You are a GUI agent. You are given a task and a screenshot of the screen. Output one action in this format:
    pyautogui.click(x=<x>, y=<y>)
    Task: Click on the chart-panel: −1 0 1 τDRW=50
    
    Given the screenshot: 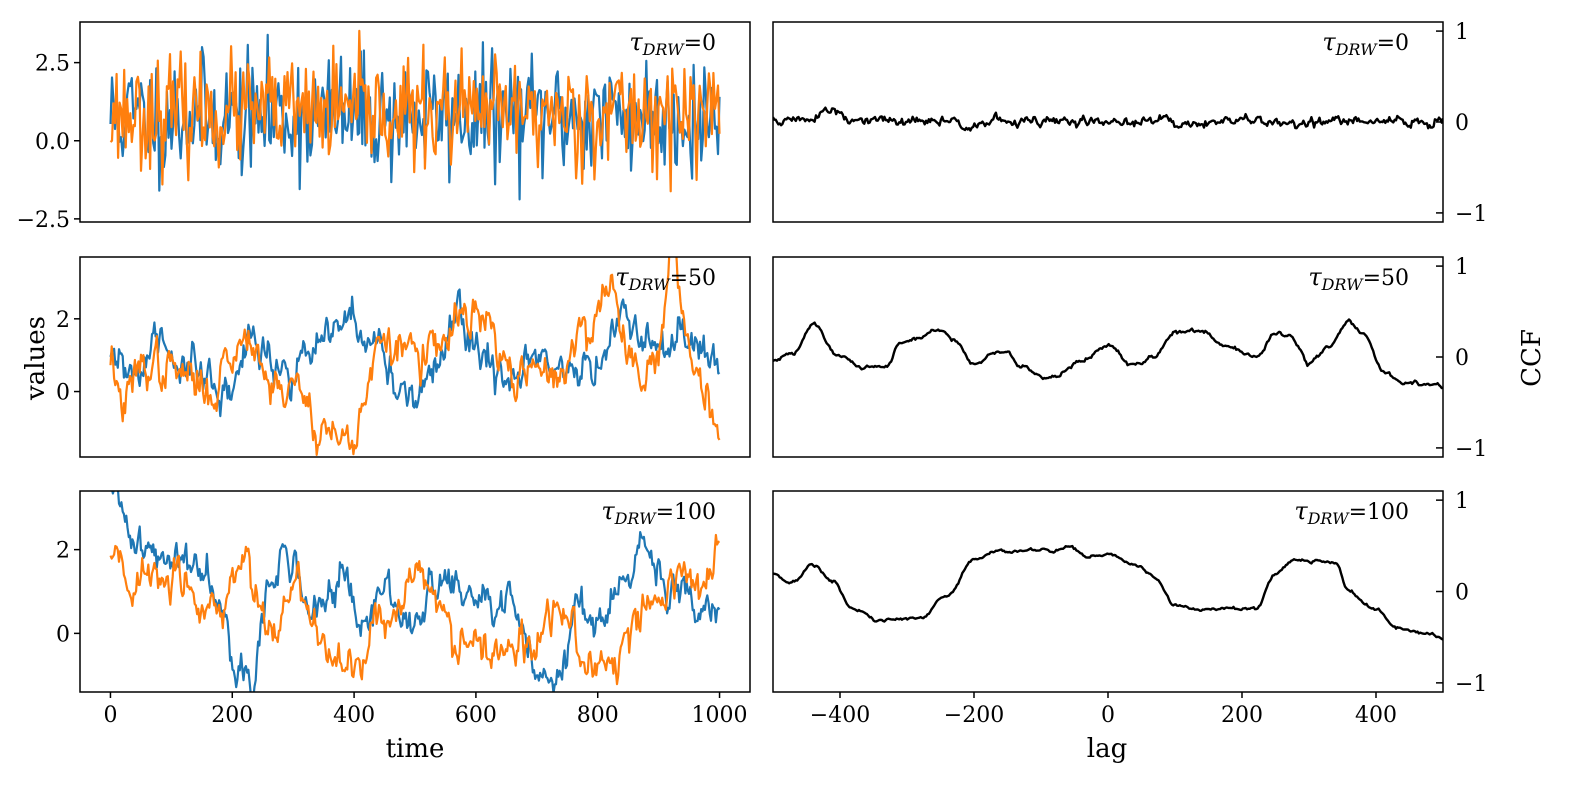 What is the action you would take?
    pyautogui.click(x=1129, y=358)
    